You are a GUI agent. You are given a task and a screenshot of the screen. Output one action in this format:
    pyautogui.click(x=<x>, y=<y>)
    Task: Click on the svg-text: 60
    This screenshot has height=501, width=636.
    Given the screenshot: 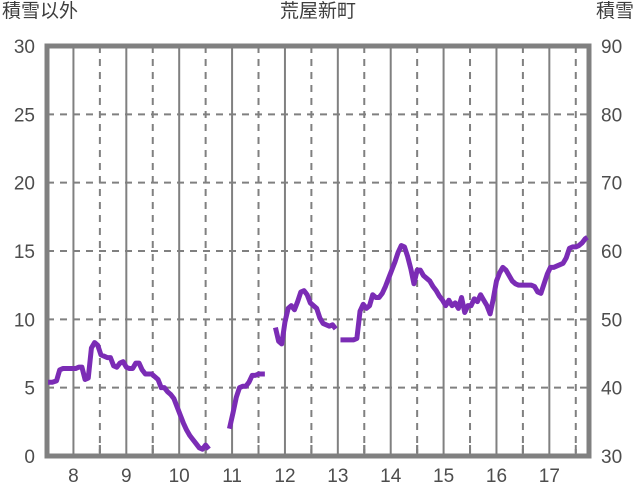 What is the action you would take?
    pyautogui.click(x=611, y=252)
    